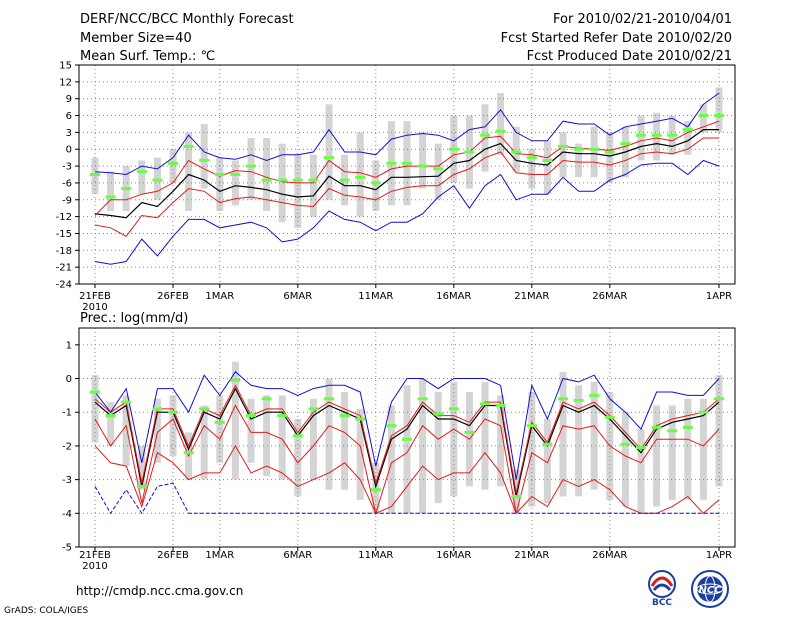 This screenshot has width=800, height=618. I want to click on y-tick-label: -1, so click(67, 413).